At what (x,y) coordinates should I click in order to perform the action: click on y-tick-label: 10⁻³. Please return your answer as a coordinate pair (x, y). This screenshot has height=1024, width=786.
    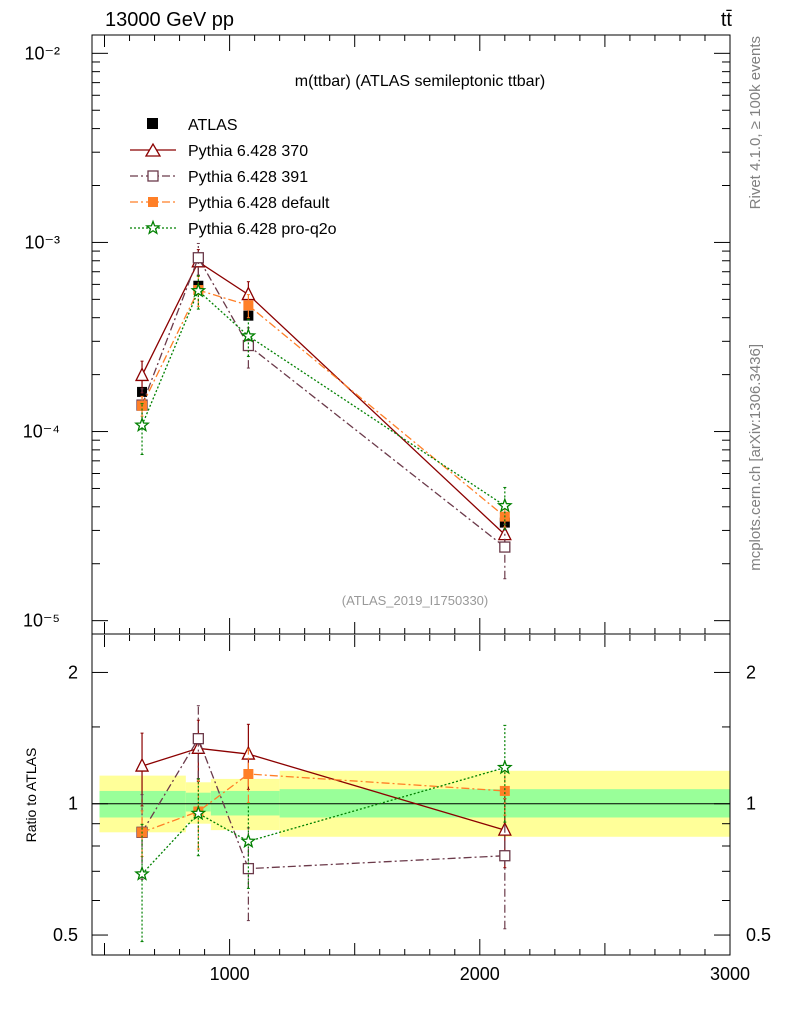
    Looking at the image, I should click on (42, 242).